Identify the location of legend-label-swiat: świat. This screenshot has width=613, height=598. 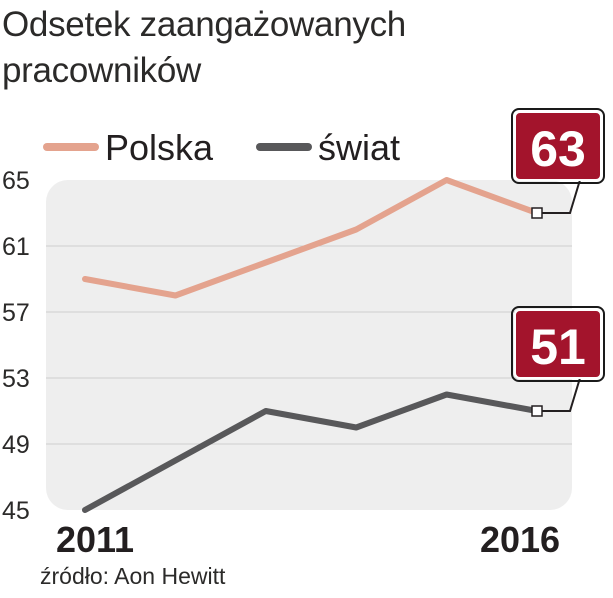
(359, 147).